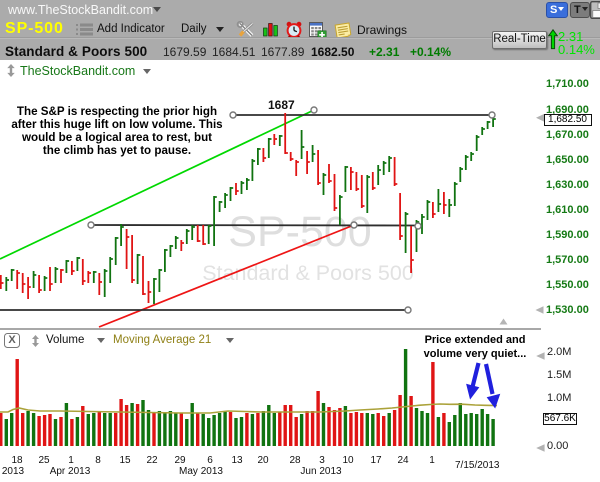 The image size is (600, 482). I want to click on svg-text: SP-500, so click(299, 232).